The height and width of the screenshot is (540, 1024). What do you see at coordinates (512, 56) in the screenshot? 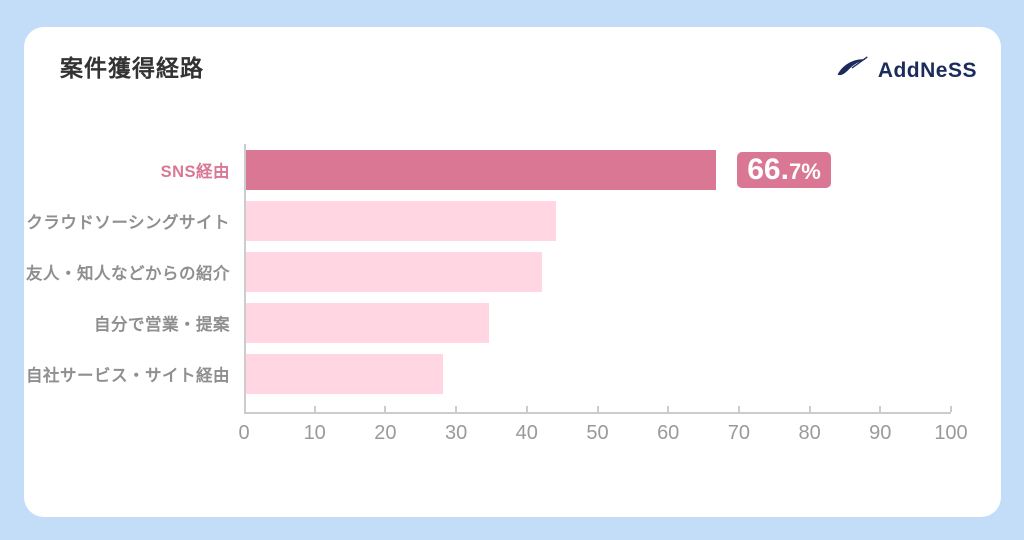
I see `card-header: 案件獲得経路 AddNeSS` at bounding box center [512, 56].